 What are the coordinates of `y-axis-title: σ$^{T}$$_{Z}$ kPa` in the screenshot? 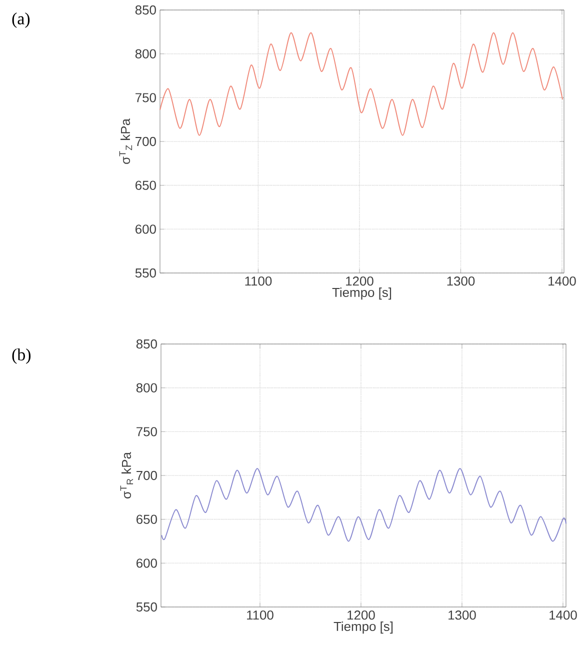 It's located at (125, 141).